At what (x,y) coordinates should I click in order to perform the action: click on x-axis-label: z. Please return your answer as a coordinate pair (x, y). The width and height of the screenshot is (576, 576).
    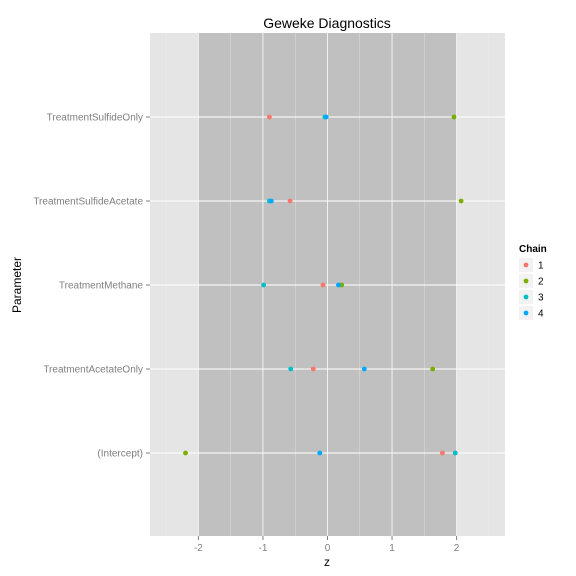
    Looking at the image, I should click on (327, 562).